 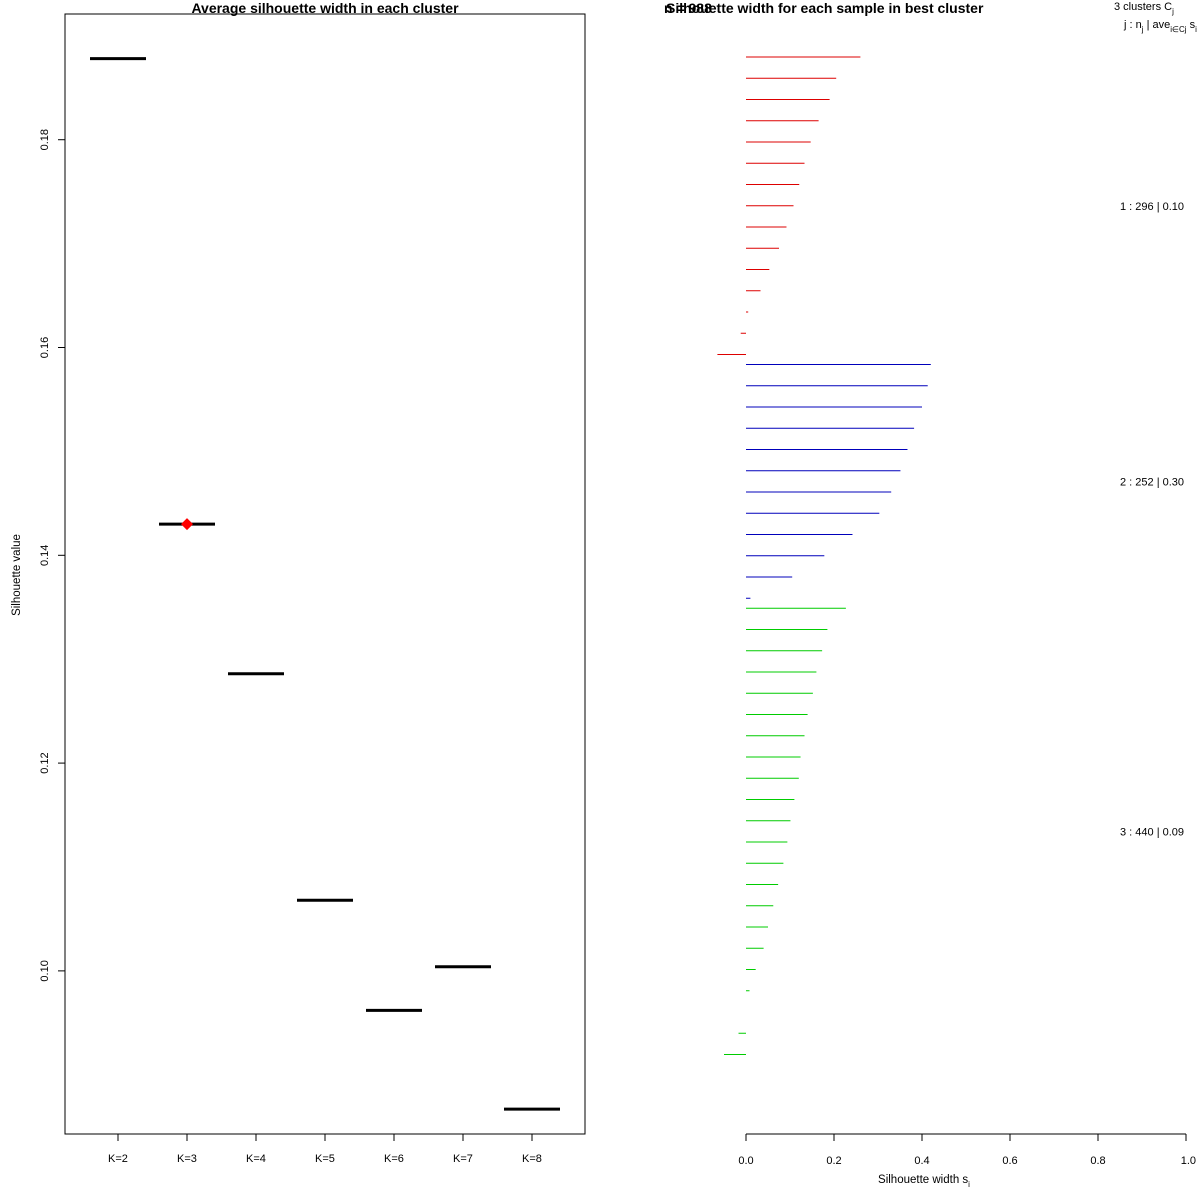 I want to click on left-y-tick-label: 0.12, so click(x=45, y=762).